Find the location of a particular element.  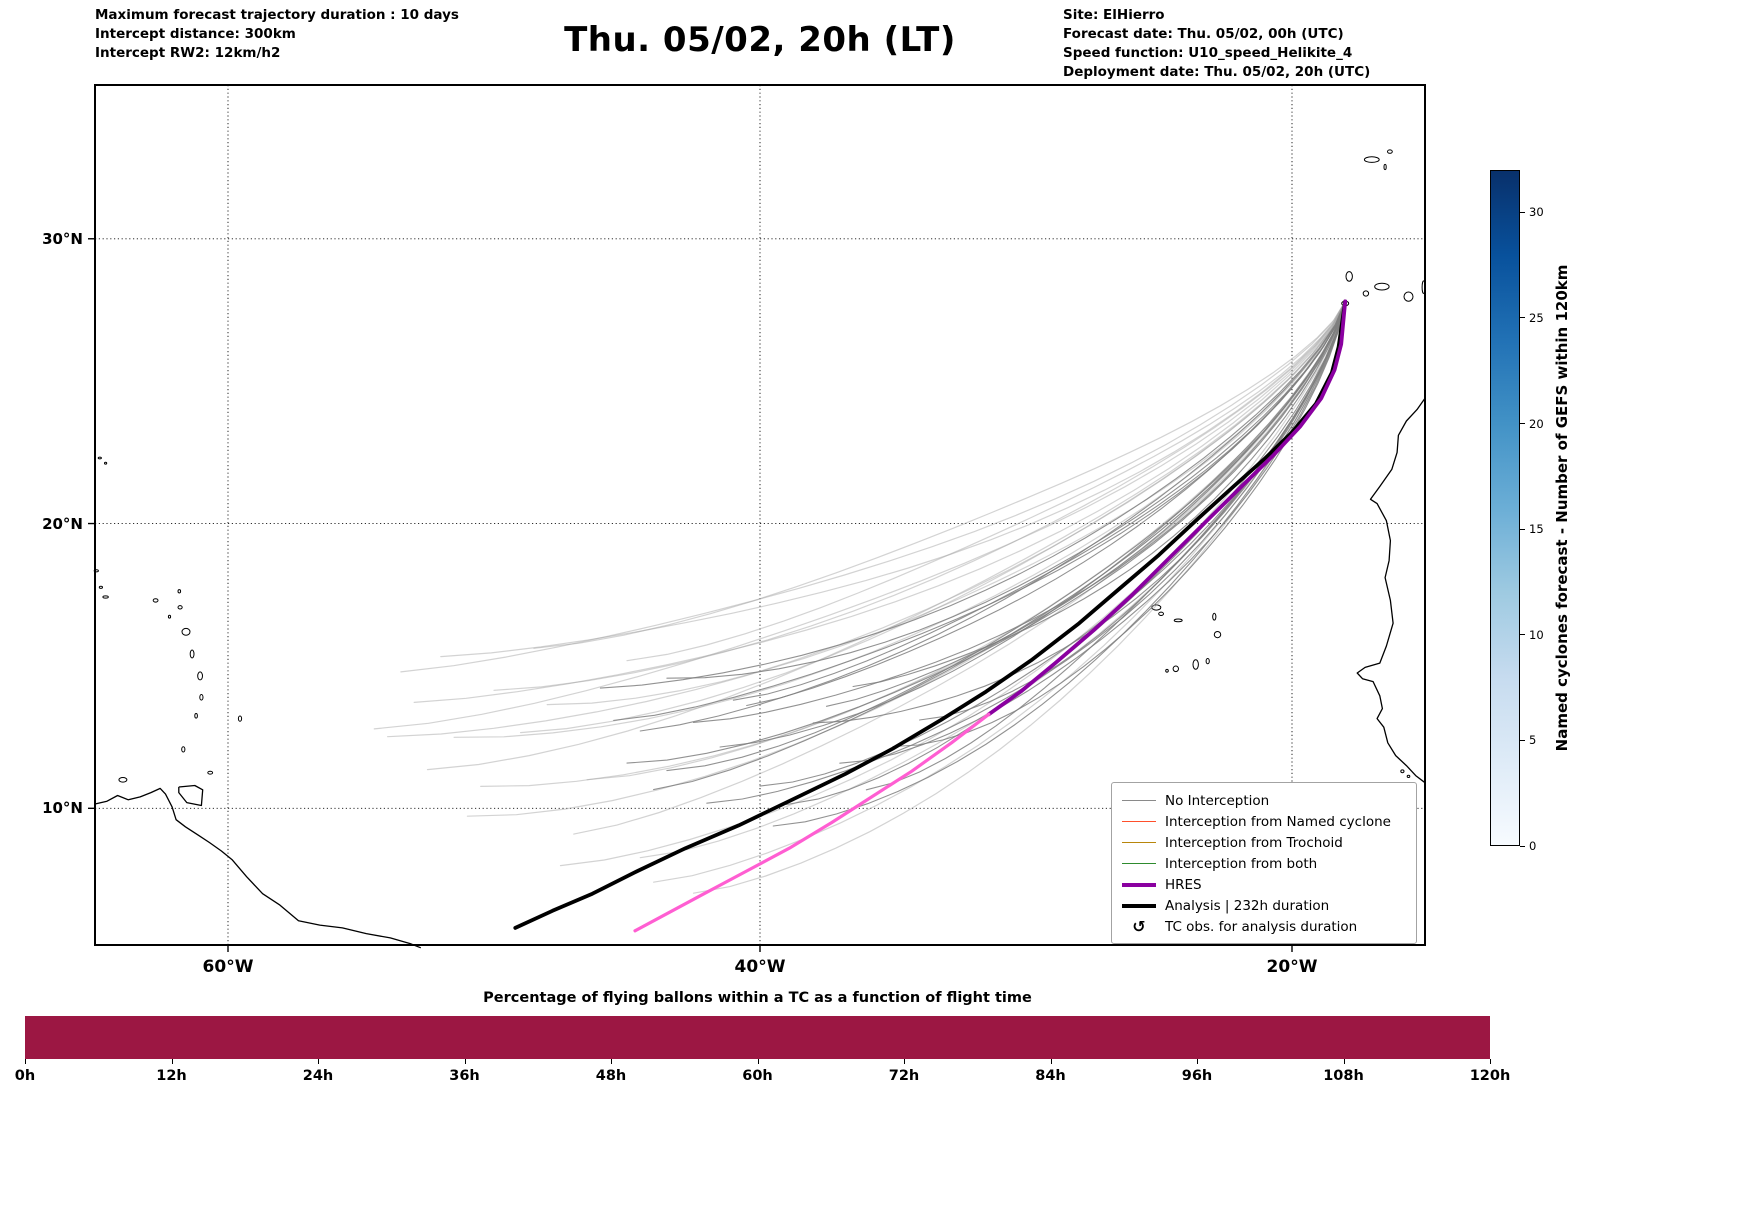

info-site: Site: ElHierro is located at coordinates (1114, 15).